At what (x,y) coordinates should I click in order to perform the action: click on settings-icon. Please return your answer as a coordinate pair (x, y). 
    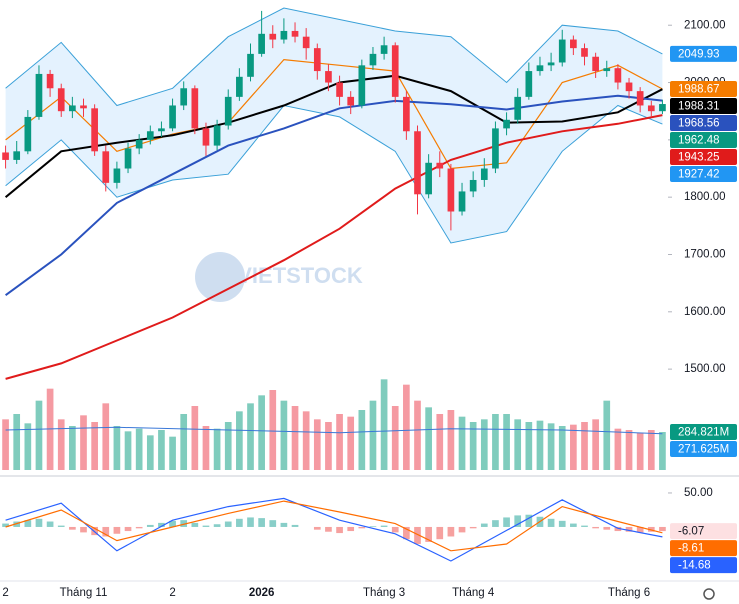
    Looking at the image, I should click on (709, 594).